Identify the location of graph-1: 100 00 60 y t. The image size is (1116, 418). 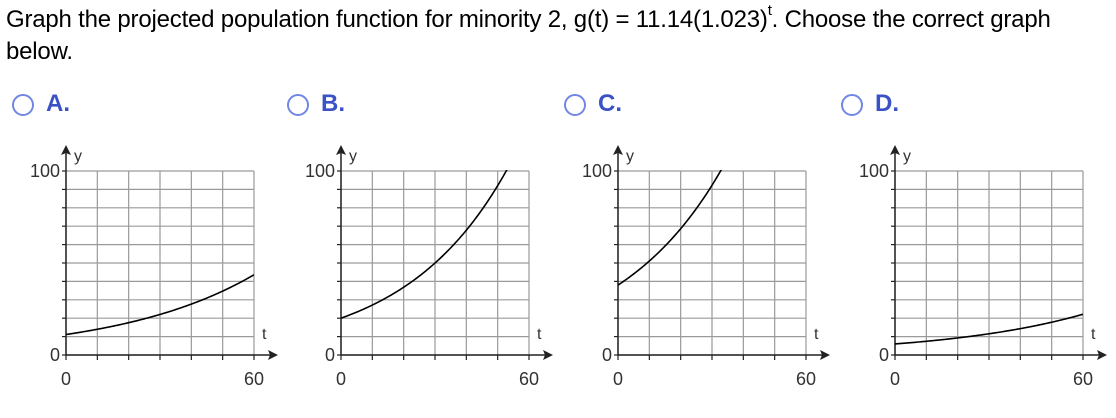
(154, 267).